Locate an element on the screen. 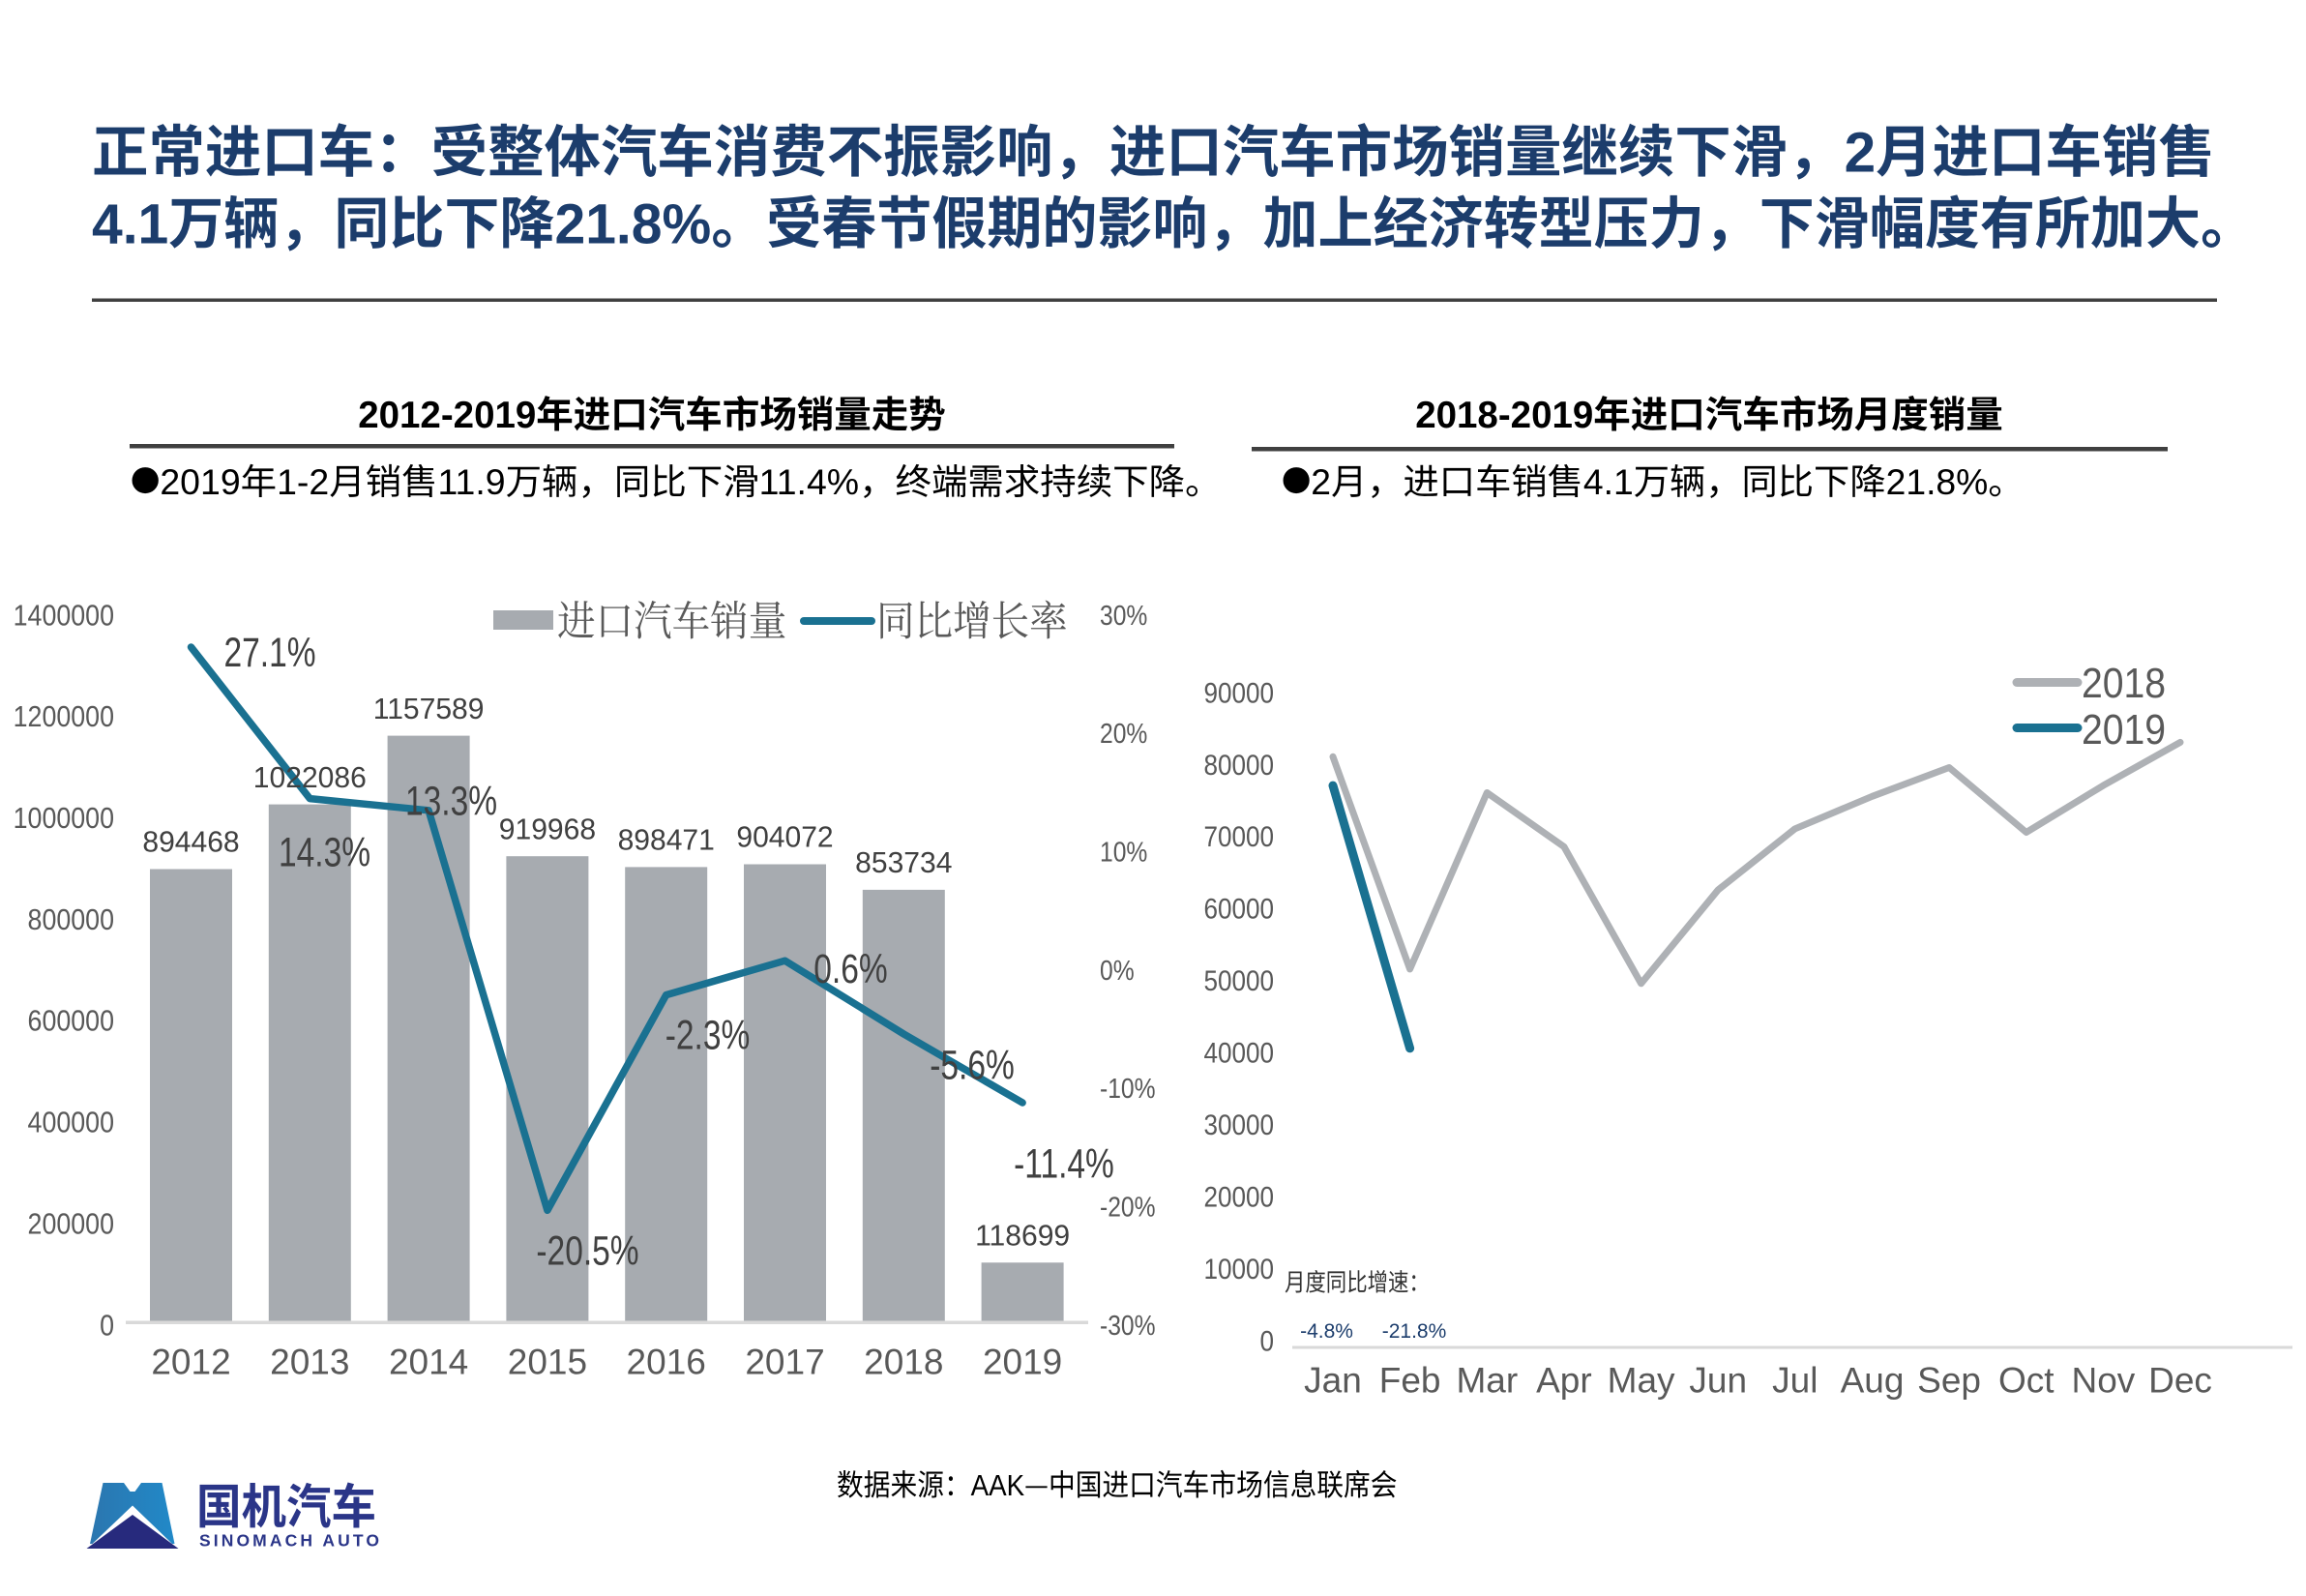 The height and width of the screenshot is (1596, 2306). svg-text: 27.1% is located at coordinates (269, 649).